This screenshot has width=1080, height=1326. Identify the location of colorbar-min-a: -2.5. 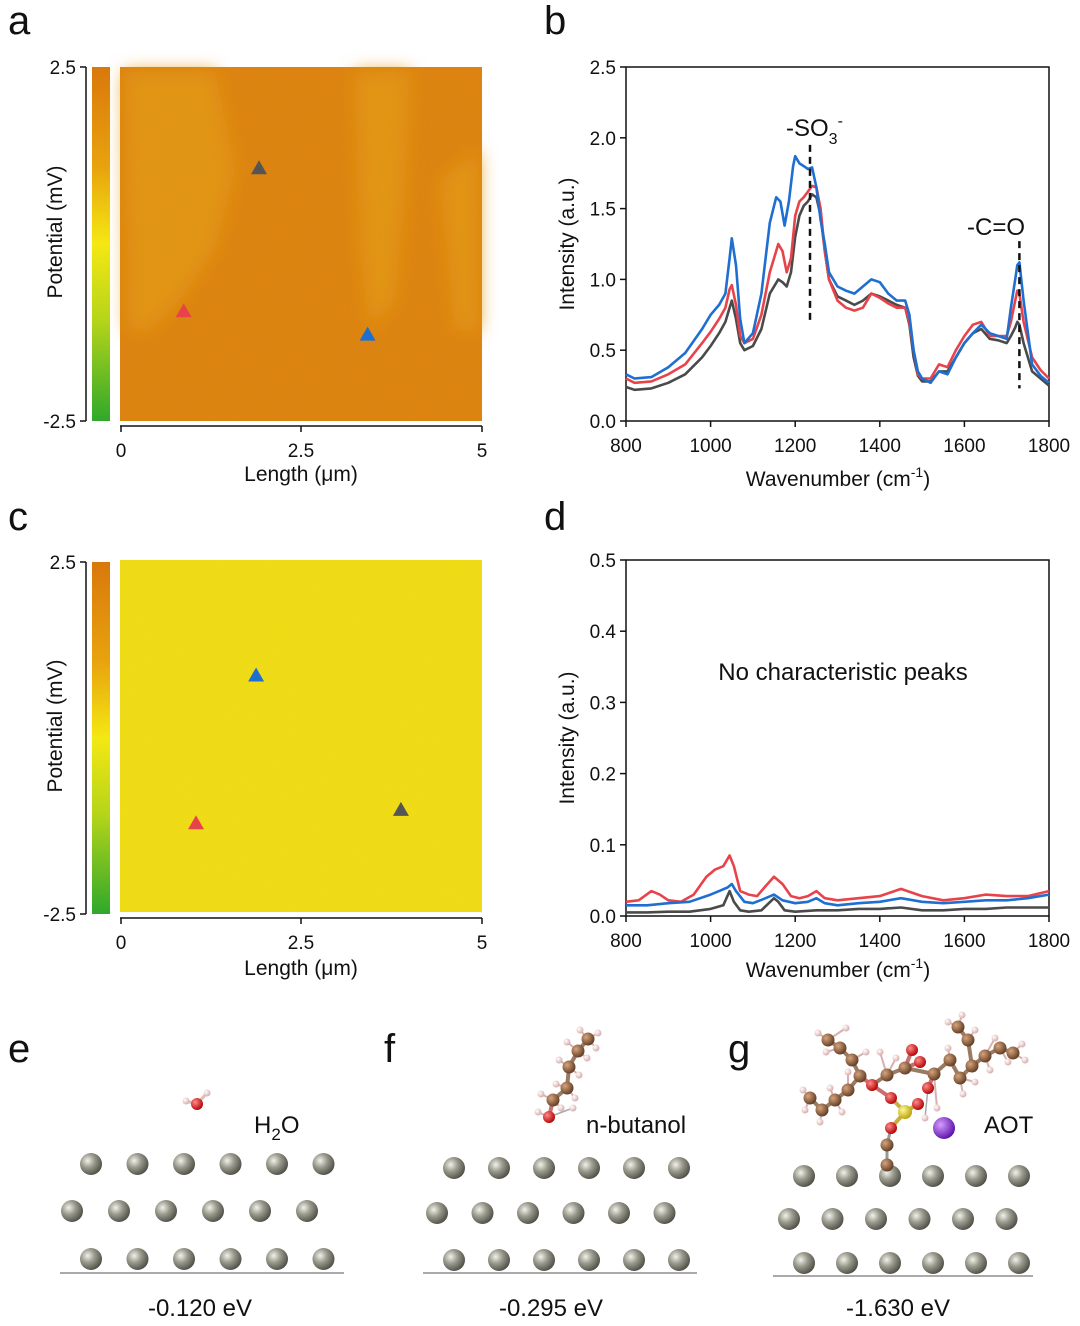
(59, 422).